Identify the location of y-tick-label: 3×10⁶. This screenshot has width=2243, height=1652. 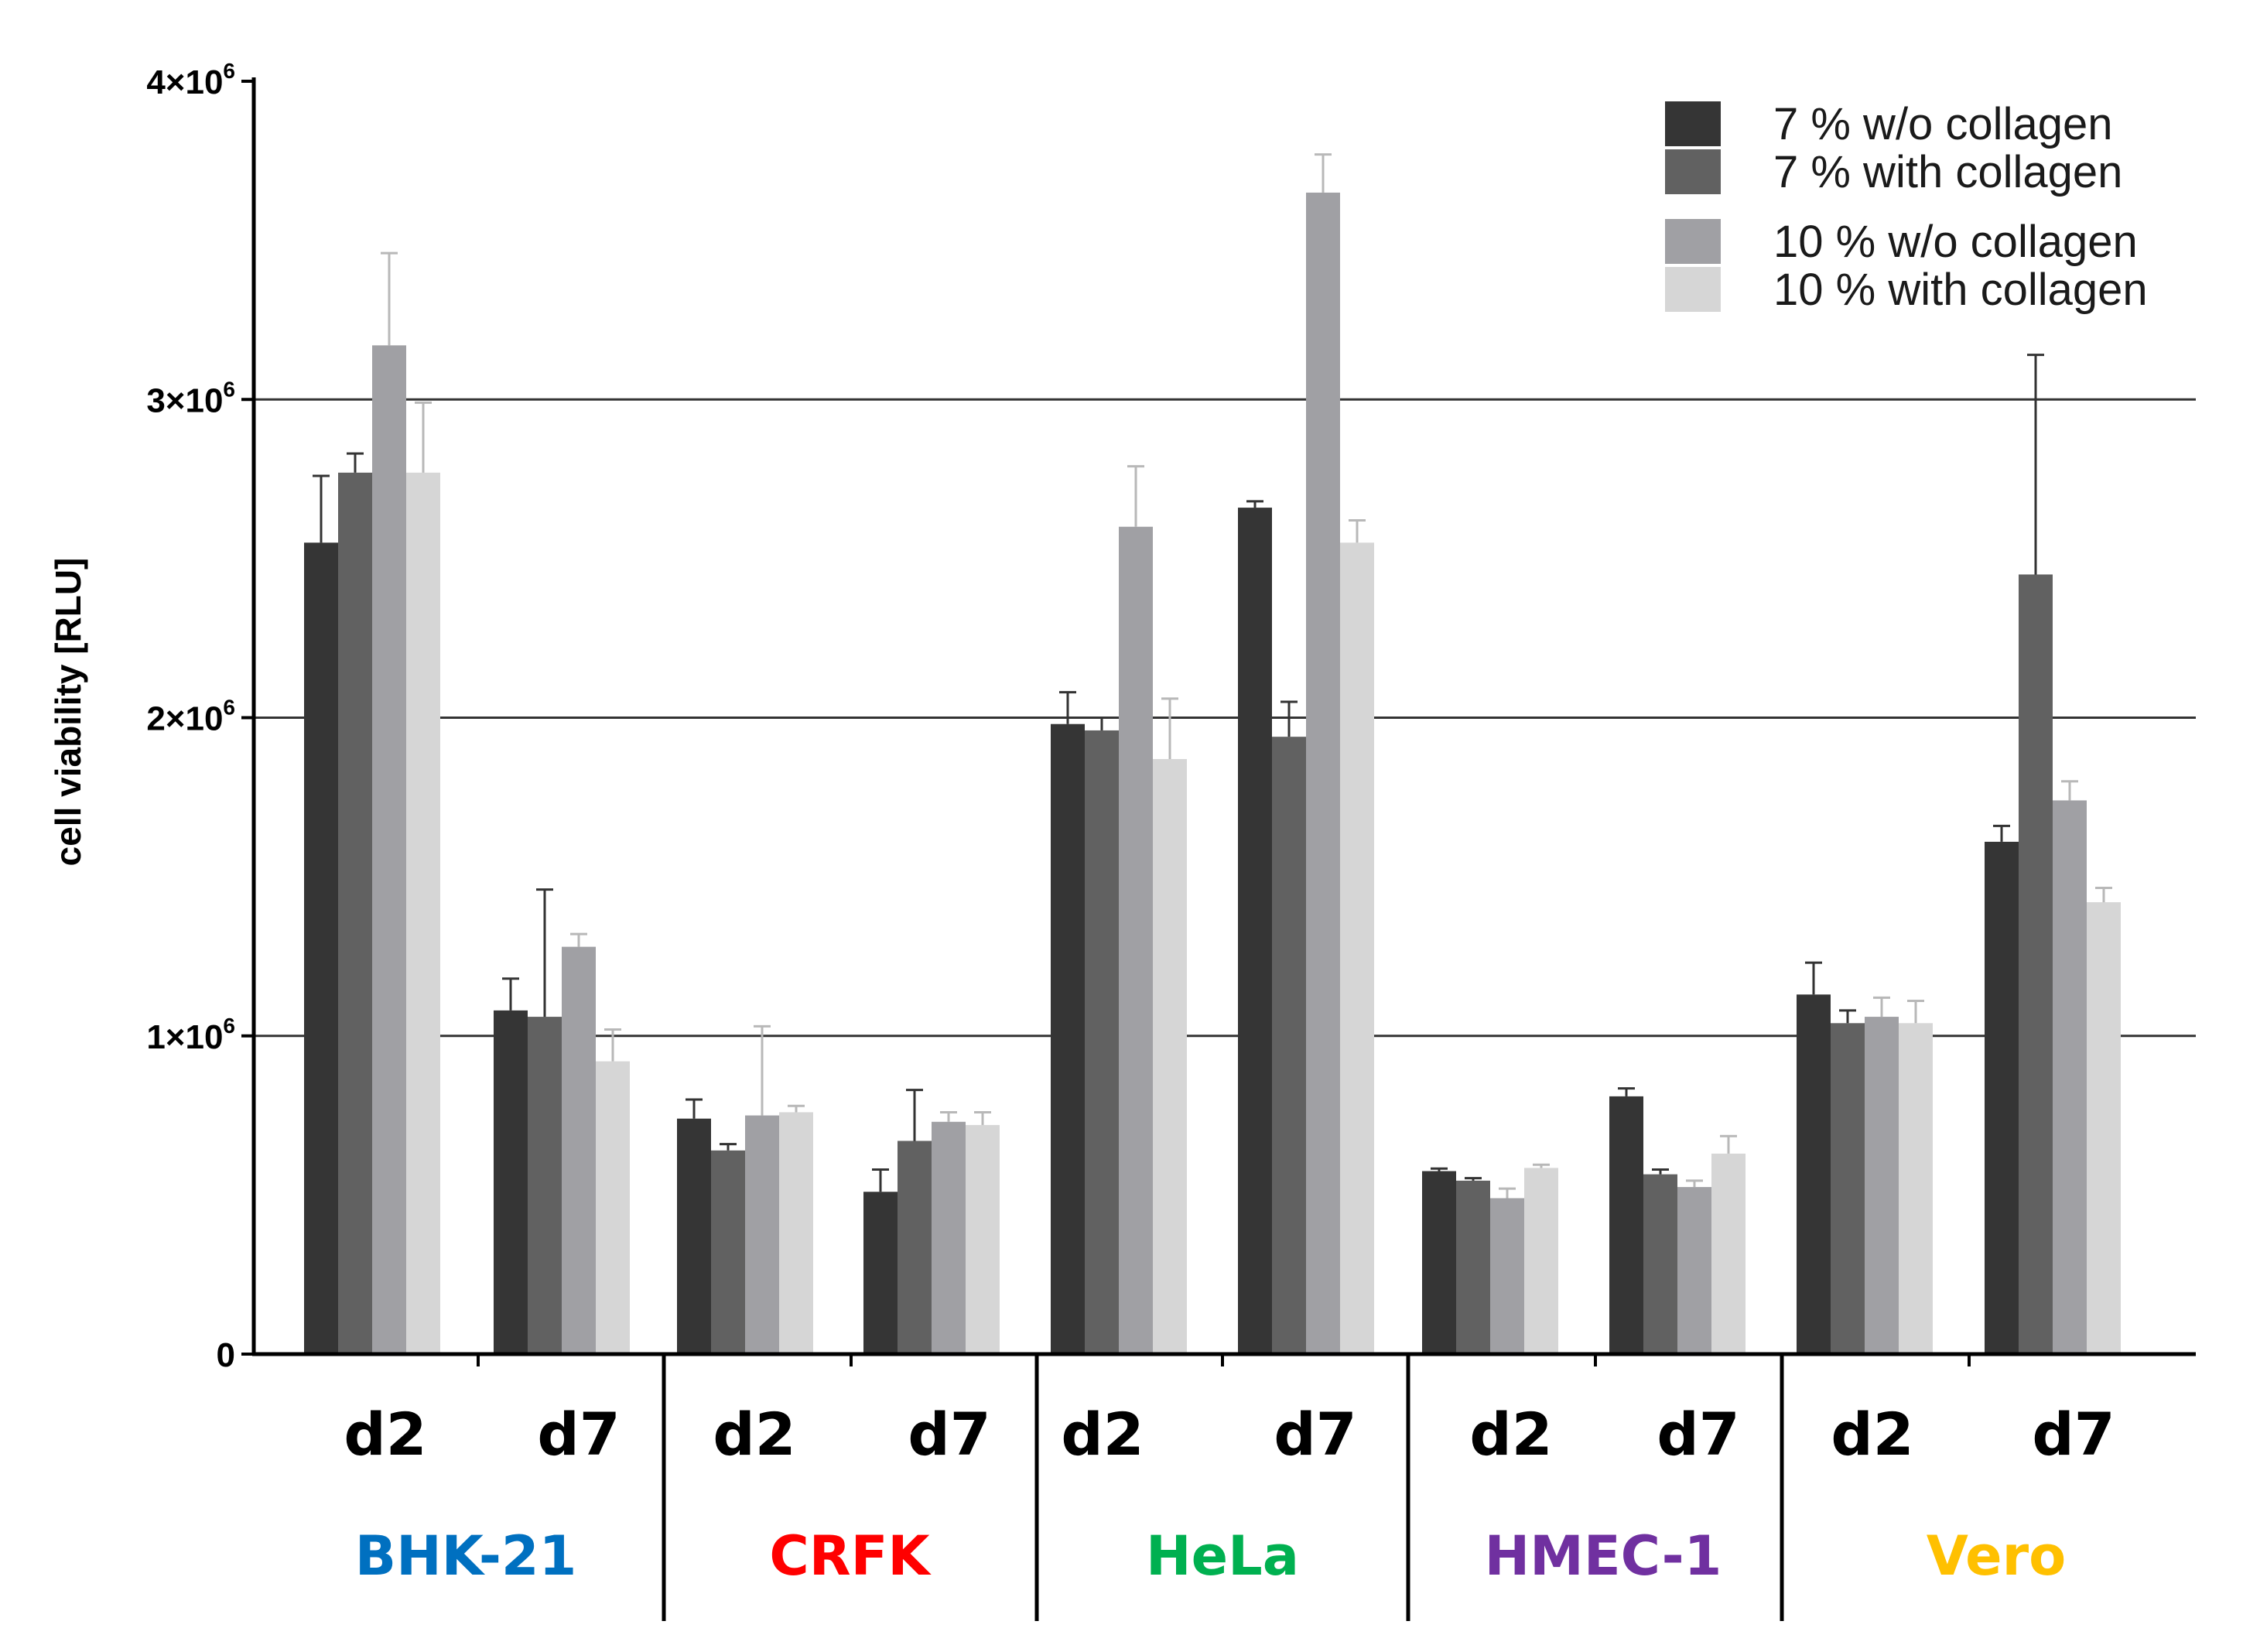
(190, 398).